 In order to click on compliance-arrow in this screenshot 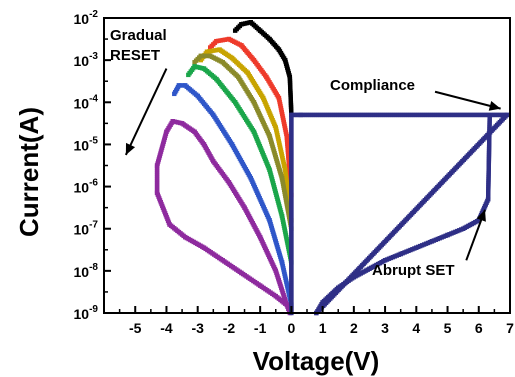, I will do `click(467, 100)`.